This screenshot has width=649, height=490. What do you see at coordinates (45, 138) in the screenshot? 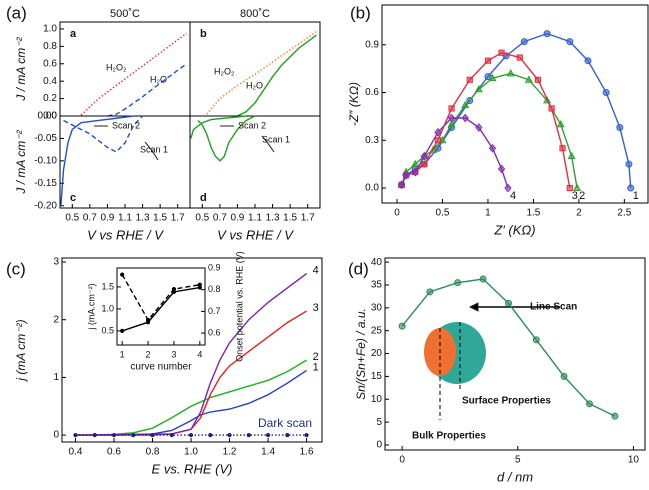
I see `y-tick-label: -0.05` at bounding box center [45, 138].